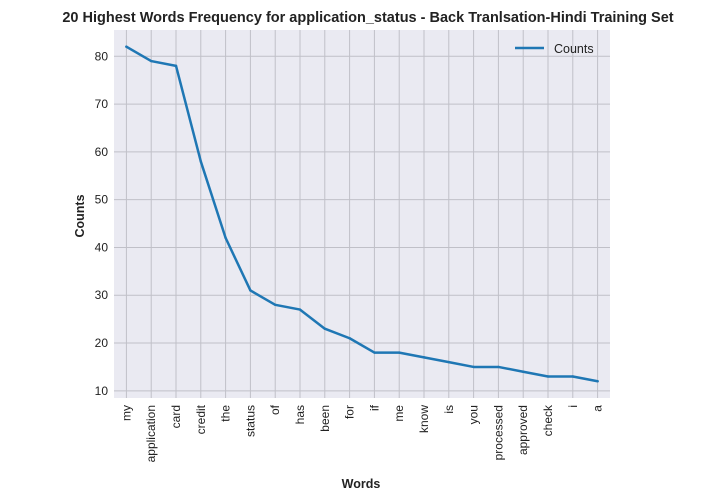 This screenshot has height=500, width=723. Describe the element at coordinates (102, 247) in the screenshot. I see `y-tick-label: 40` at that location.